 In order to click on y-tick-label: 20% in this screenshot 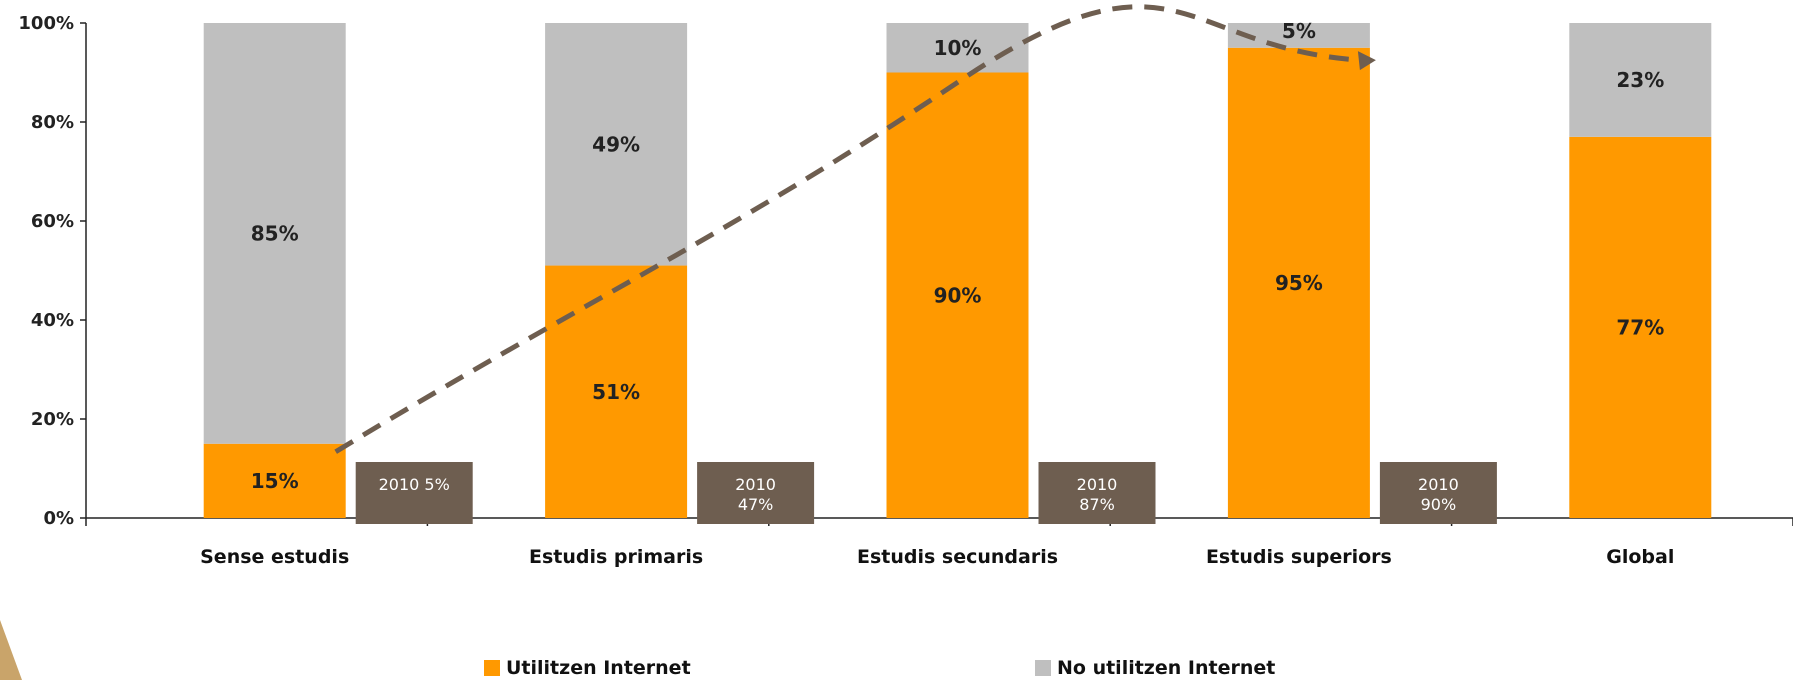, I will do `click(52, 419)`.